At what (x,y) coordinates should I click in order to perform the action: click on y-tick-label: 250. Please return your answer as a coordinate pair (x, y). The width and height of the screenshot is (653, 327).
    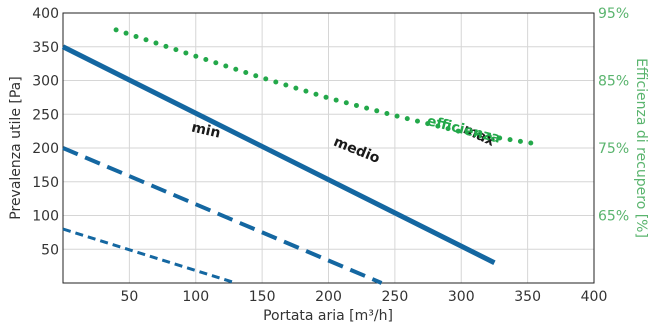
    Looking at the image, I should click on (45, 115).